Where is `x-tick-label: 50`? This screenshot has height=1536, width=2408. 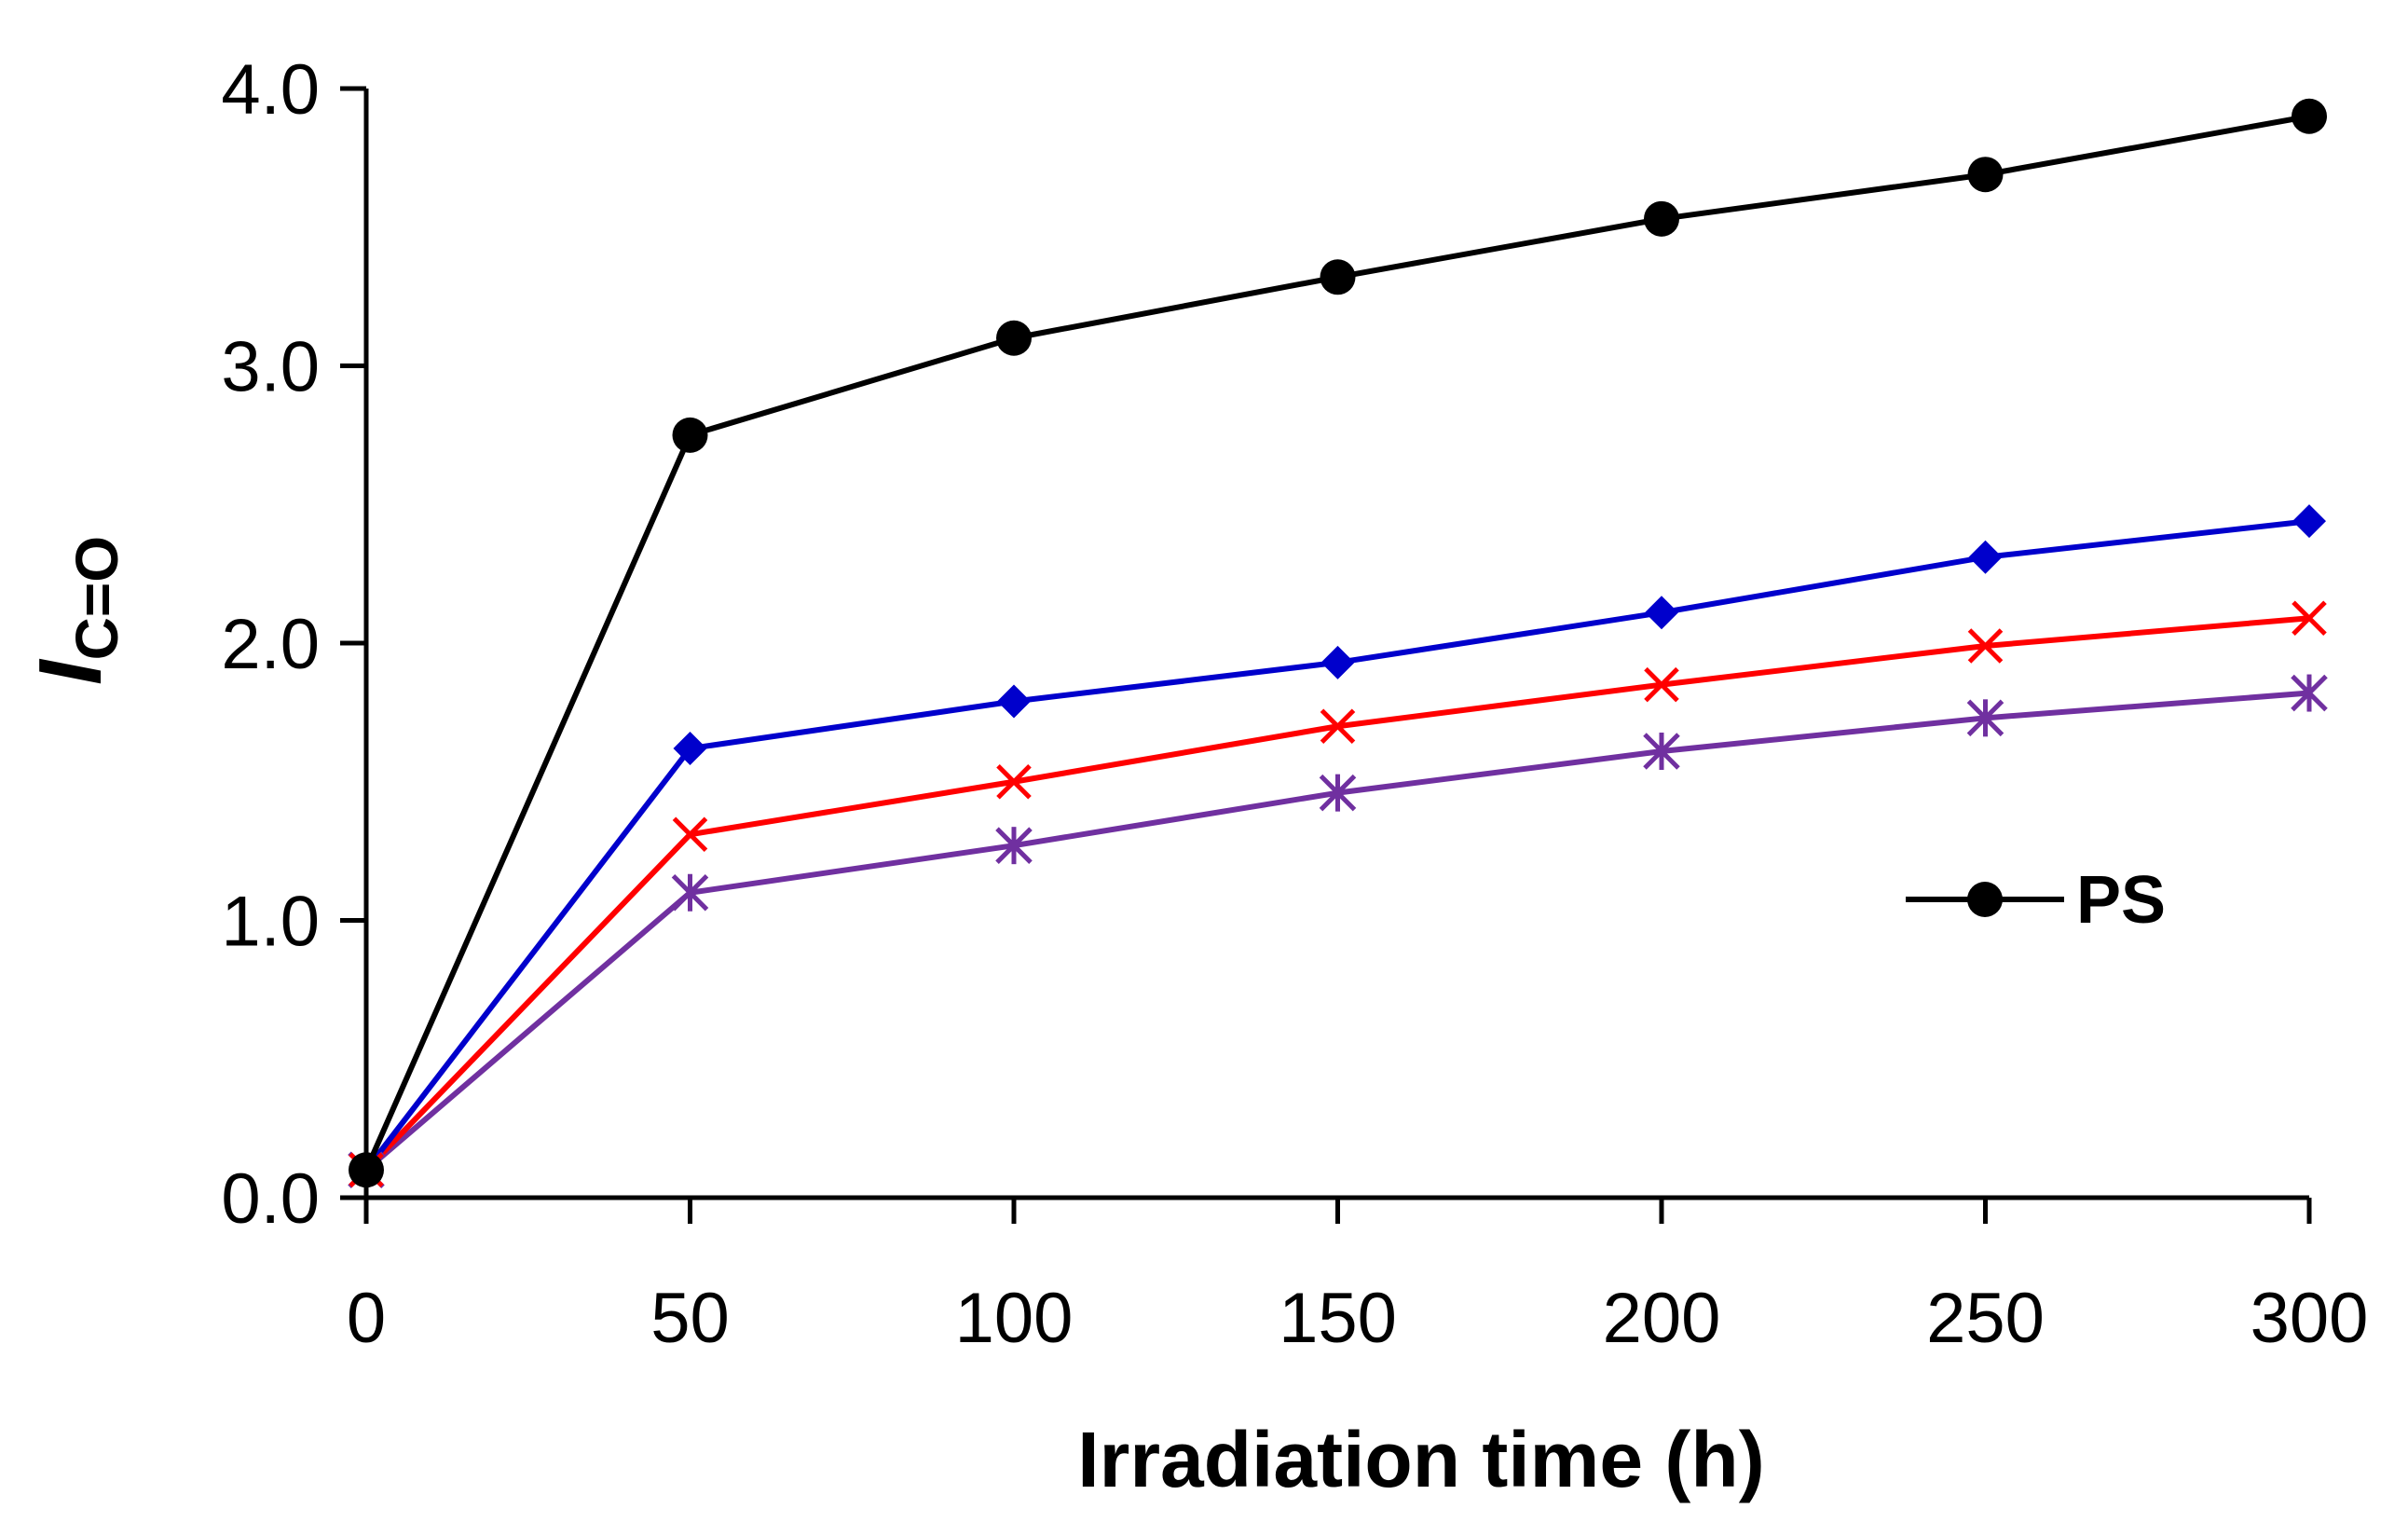
x-tick-label: 50 is located at coordinates (690, 1318).